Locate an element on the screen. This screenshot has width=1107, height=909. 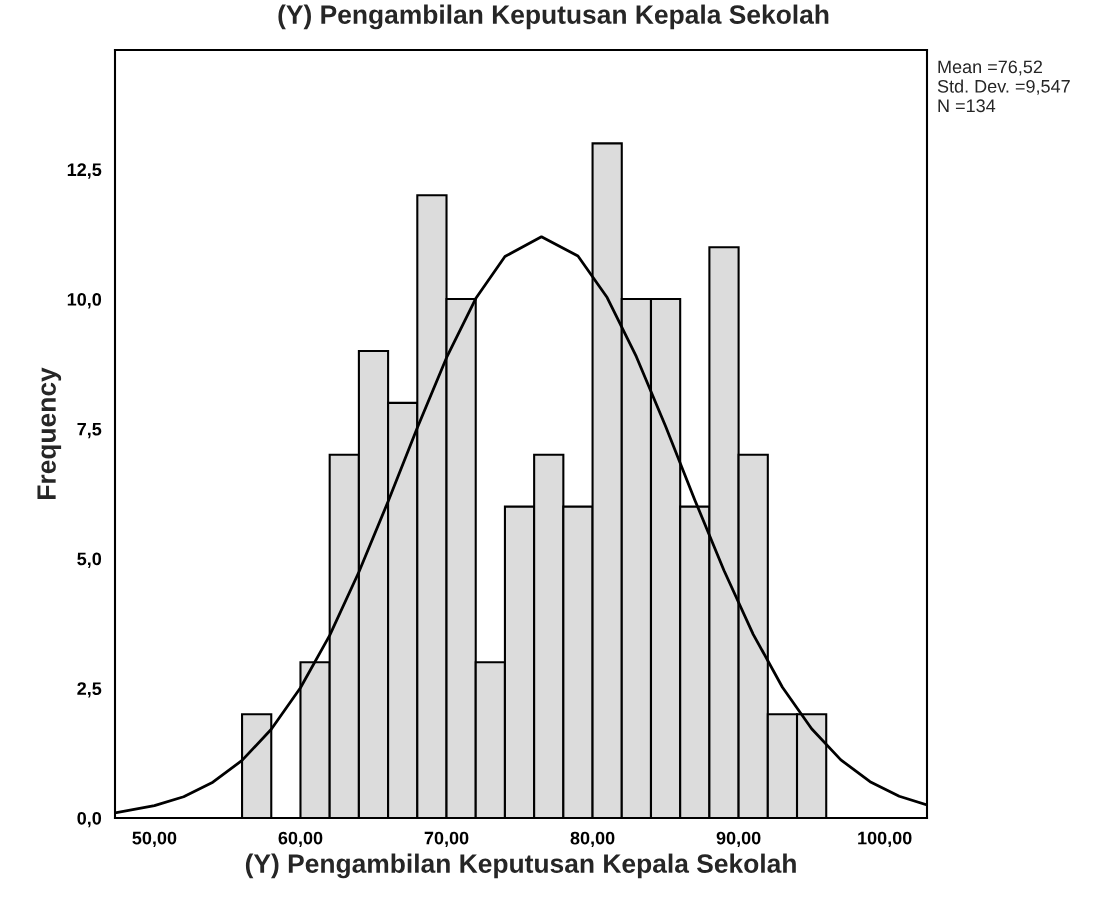
y-tick-label: 12,5 is located at coordinates (84, 171).